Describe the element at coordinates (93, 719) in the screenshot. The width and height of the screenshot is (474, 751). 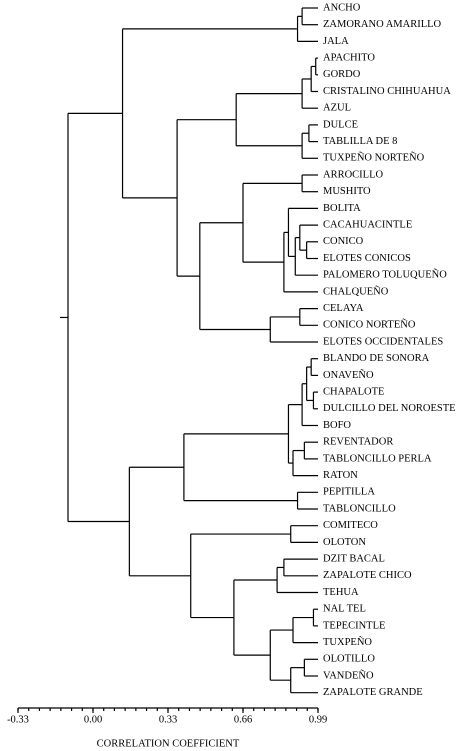
I see `x-tick-label: 0.00` at that location.